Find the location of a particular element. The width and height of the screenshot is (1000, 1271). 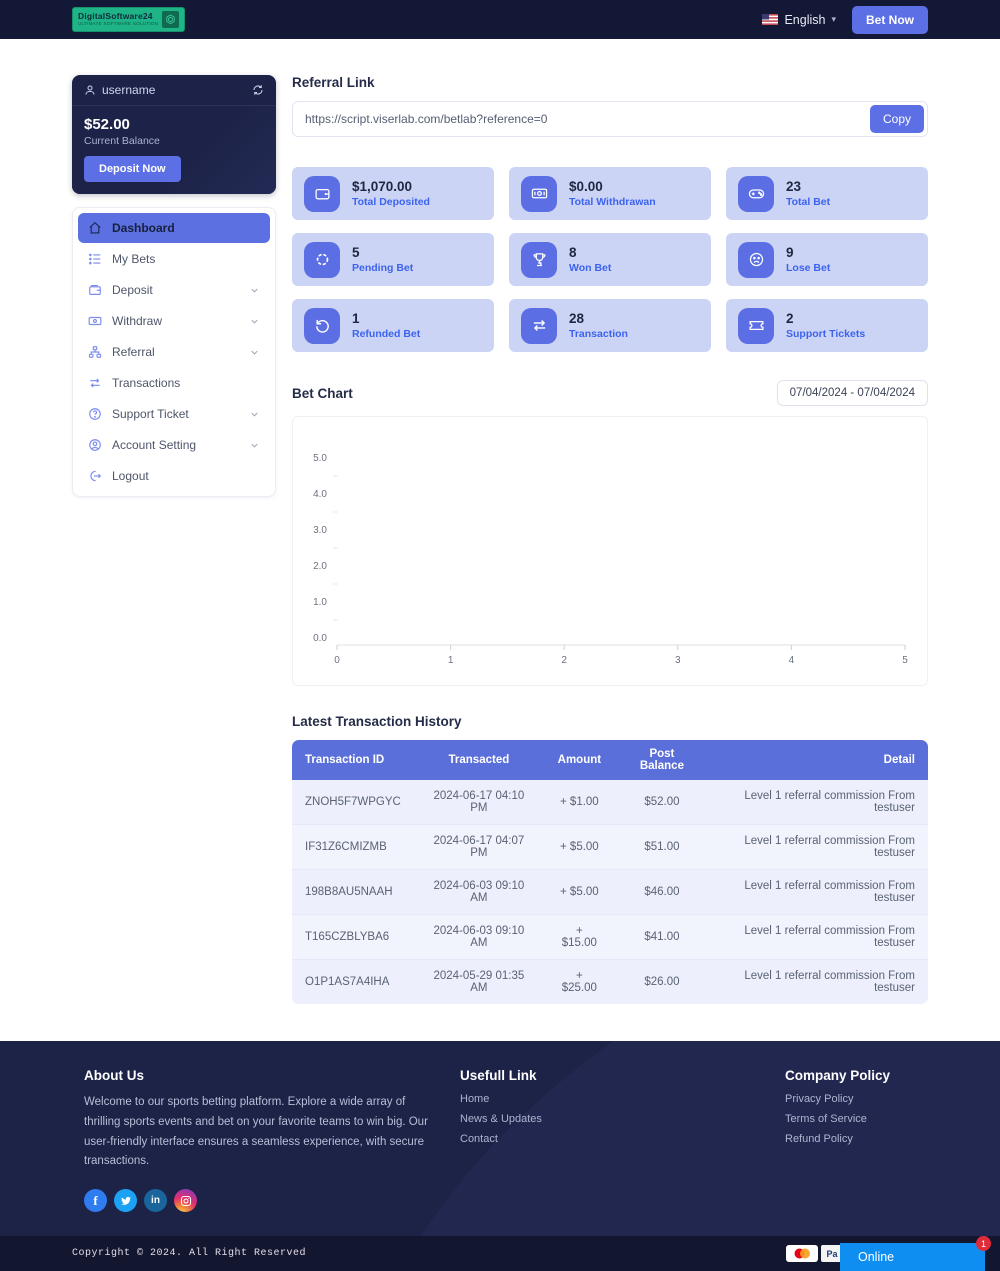

sidebar-item-dashboard: Dashboard is located at coordinates (174, 228).